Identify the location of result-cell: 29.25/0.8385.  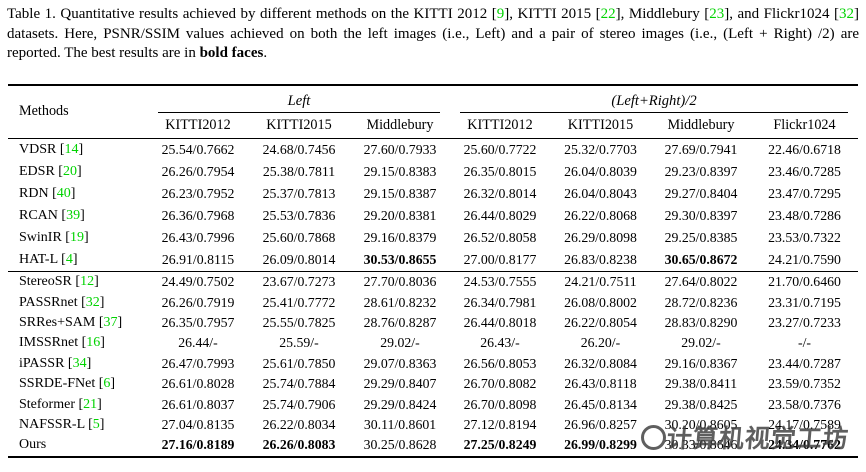
(701, 237).